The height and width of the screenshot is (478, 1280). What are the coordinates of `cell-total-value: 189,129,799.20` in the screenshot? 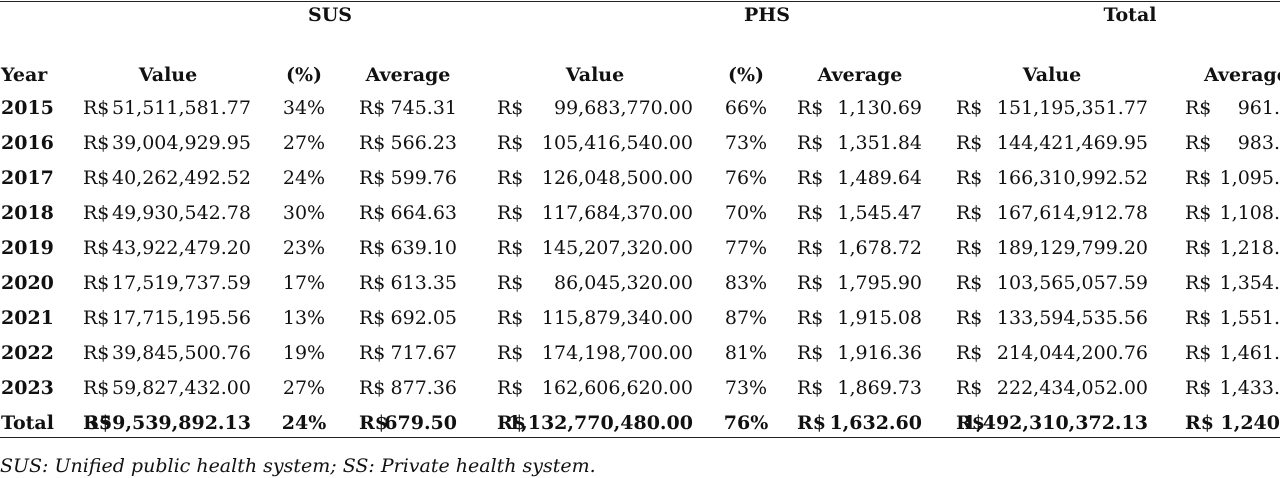 It's located at (1072, 248).